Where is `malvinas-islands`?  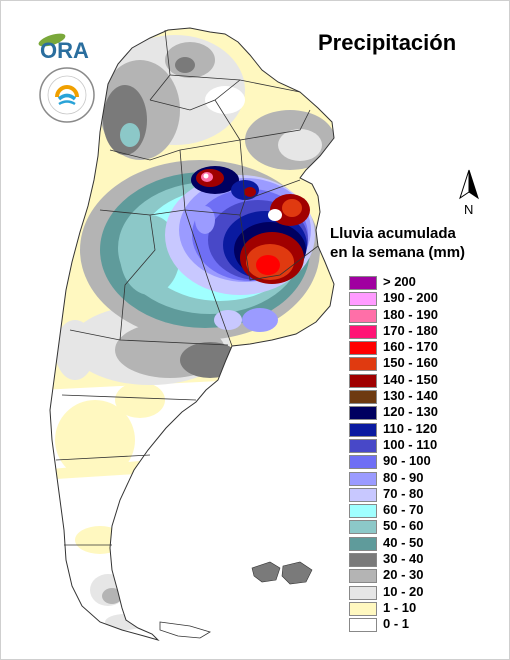
malvinas-islands is located at coordinates (282, 573).